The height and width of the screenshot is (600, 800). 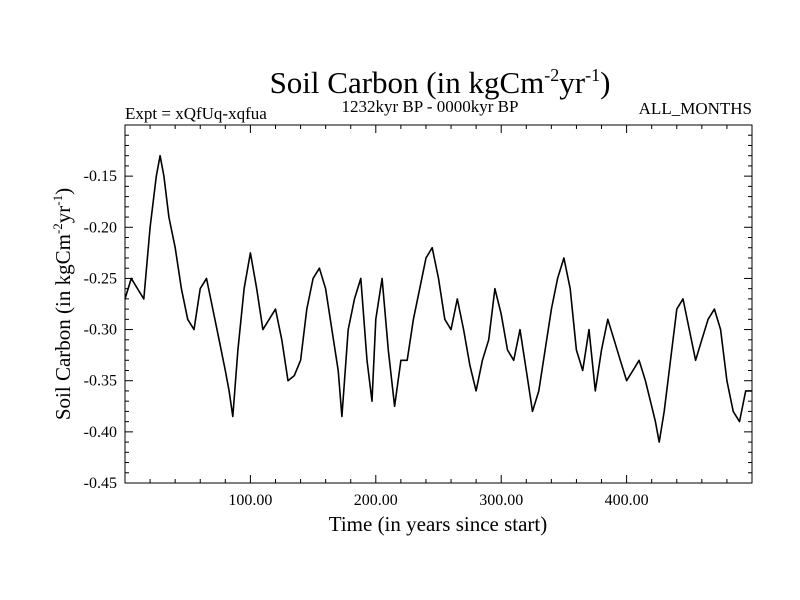 I want to click on months-label: ALL_MONTHS, so click(x=695, y=108).